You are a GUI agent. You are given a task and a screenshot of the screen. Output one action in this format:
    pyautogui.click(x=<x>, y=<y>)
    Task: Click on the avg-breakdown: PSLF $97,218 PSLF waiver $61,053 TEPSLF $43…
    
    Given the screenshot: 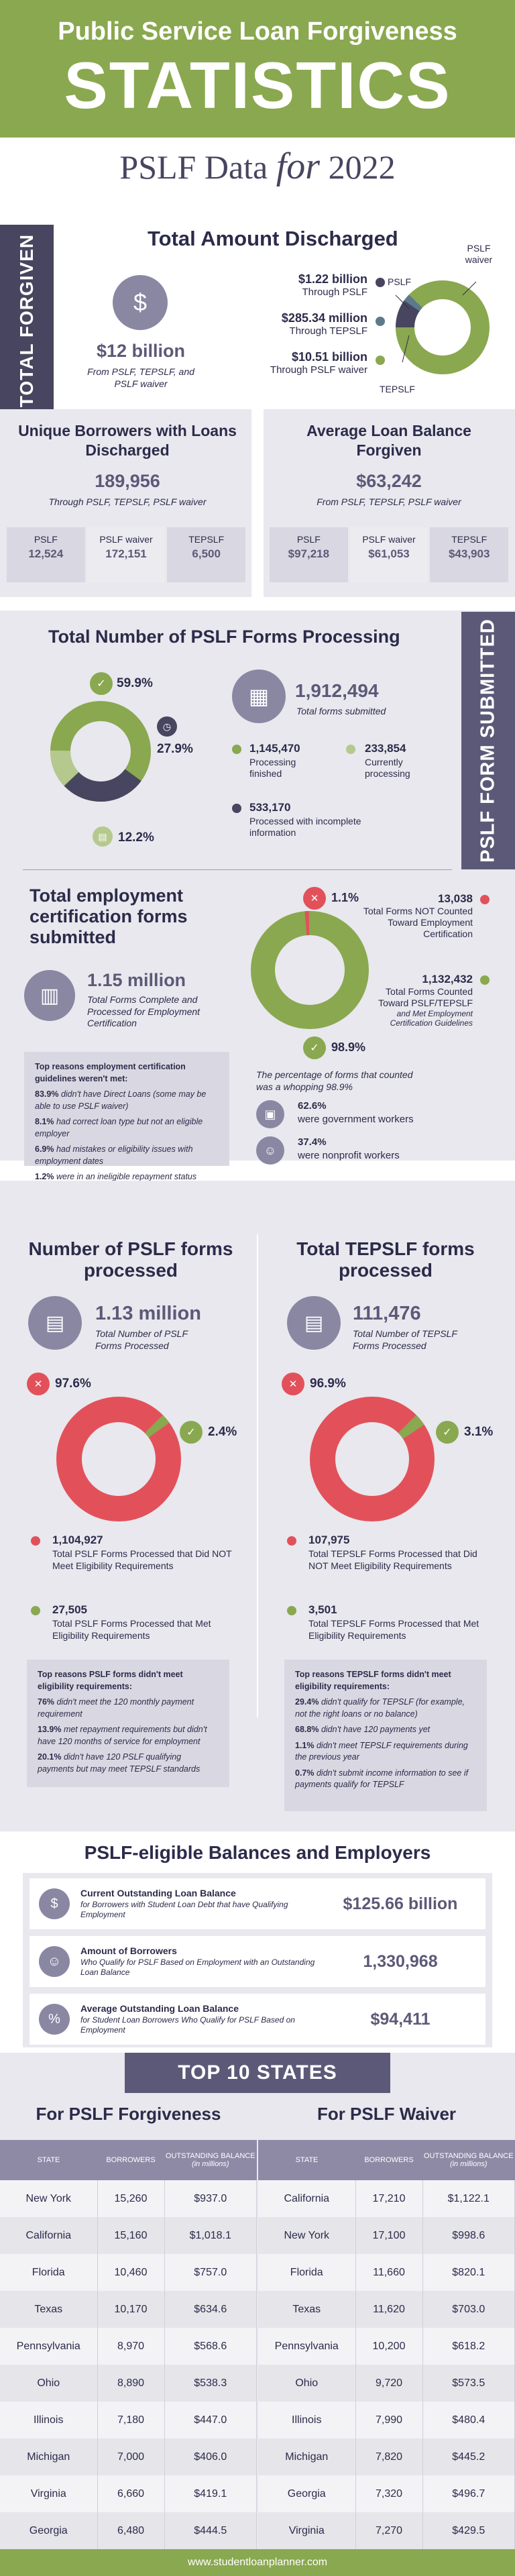 What is the action you would take?
    pyautogui.click(x=389, y=554)
    